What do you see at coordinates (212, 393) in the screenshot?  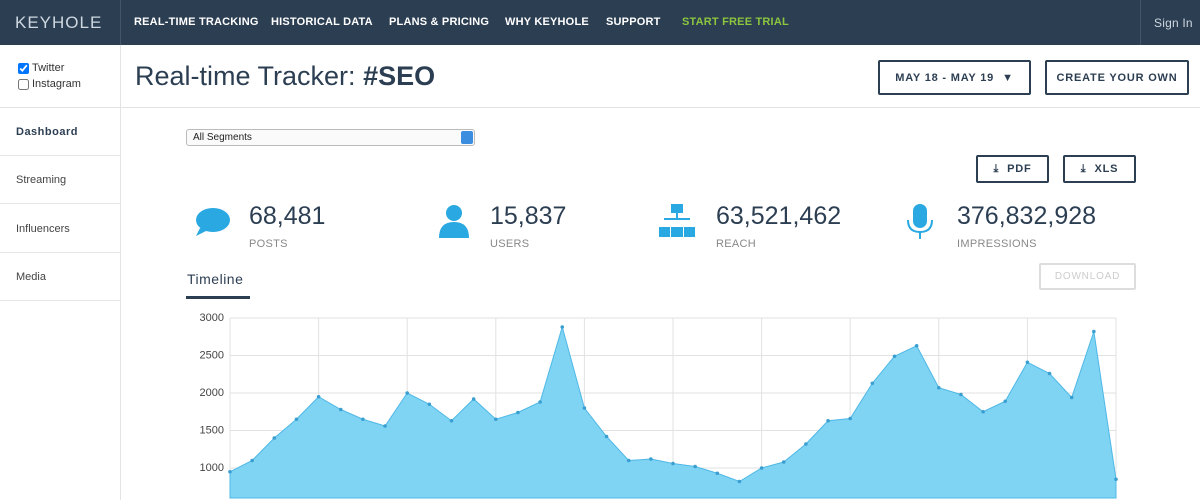 I see `y-tick-label: 2000` at bounding box center [212, 393].